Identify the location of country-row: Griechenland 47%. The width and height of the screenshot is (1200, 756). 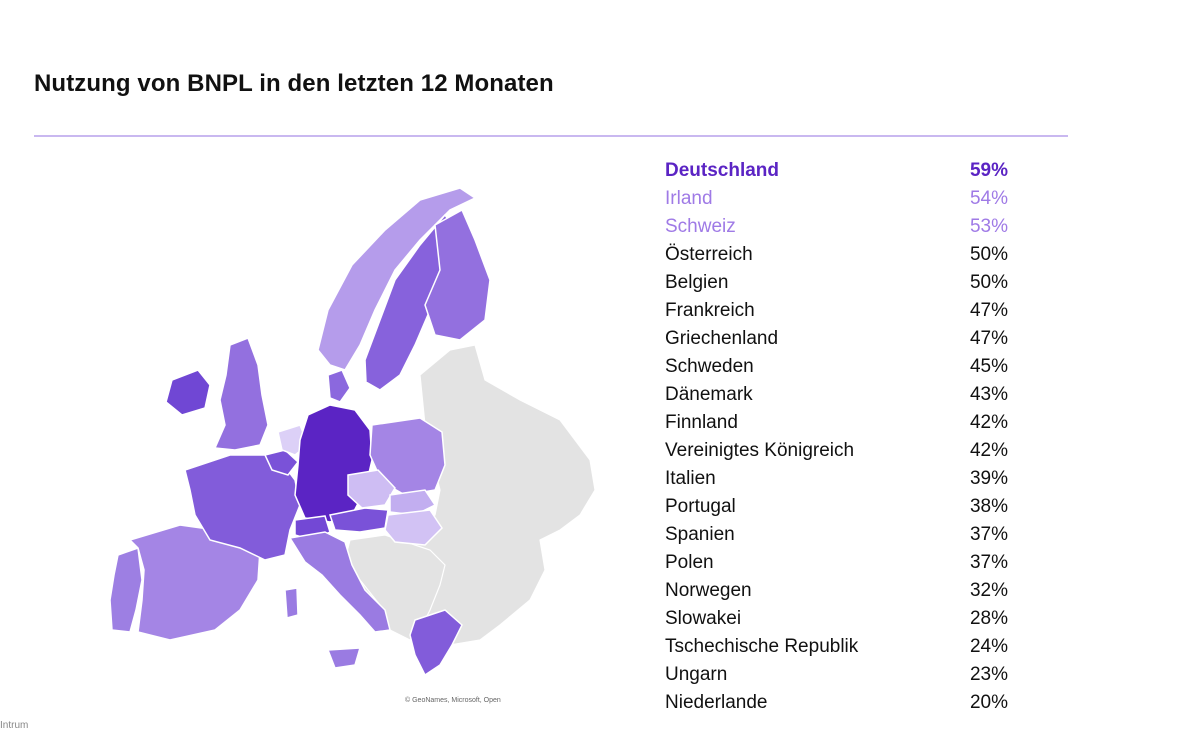
(837, 339).